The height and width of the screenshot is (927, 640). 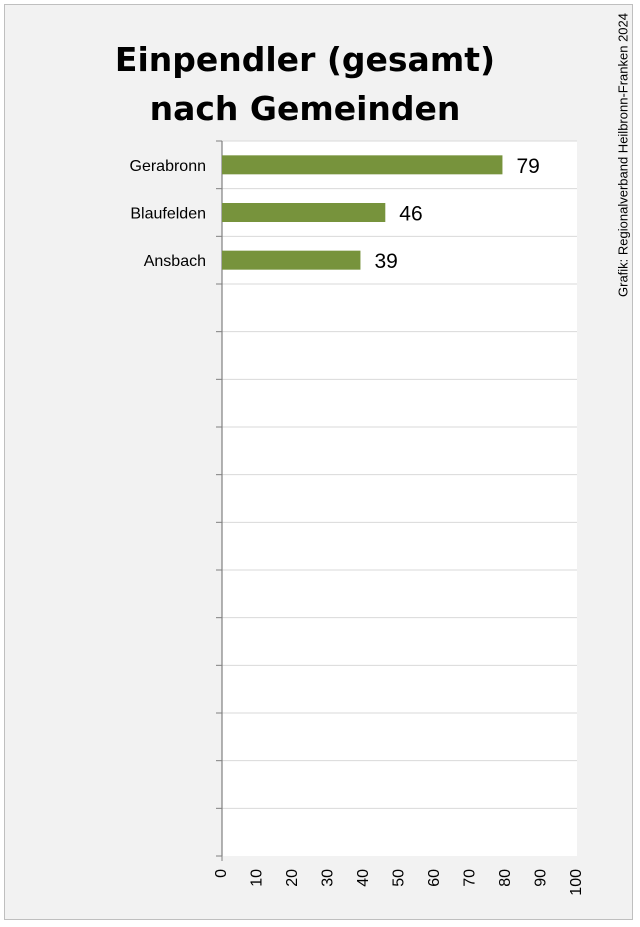 I want to click on chart-title-line-2: nach Gemeinden, so click(x=305, y=108).